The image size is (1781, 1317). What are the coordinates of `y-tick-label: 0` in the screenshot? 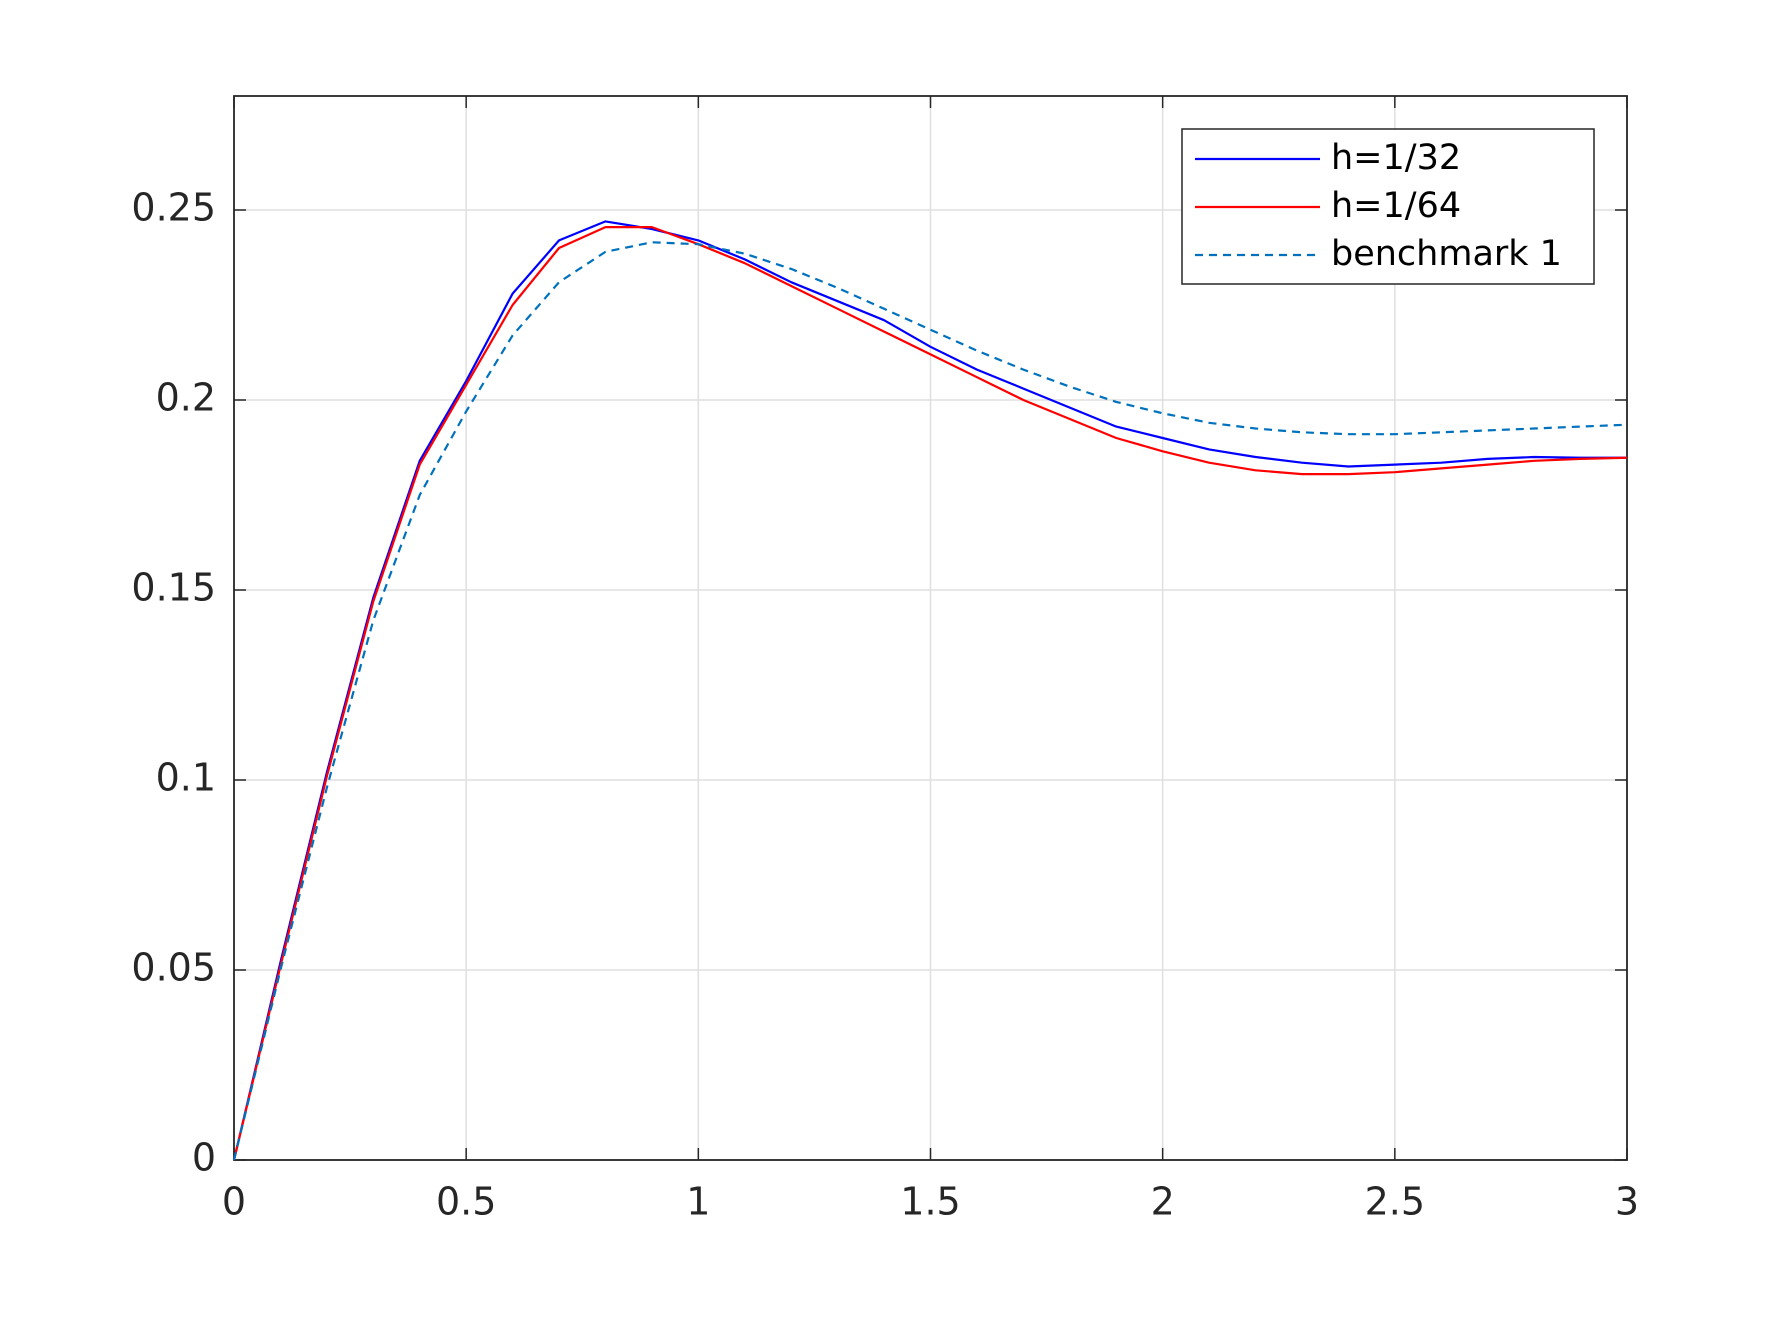 It's located at (204, 1158).